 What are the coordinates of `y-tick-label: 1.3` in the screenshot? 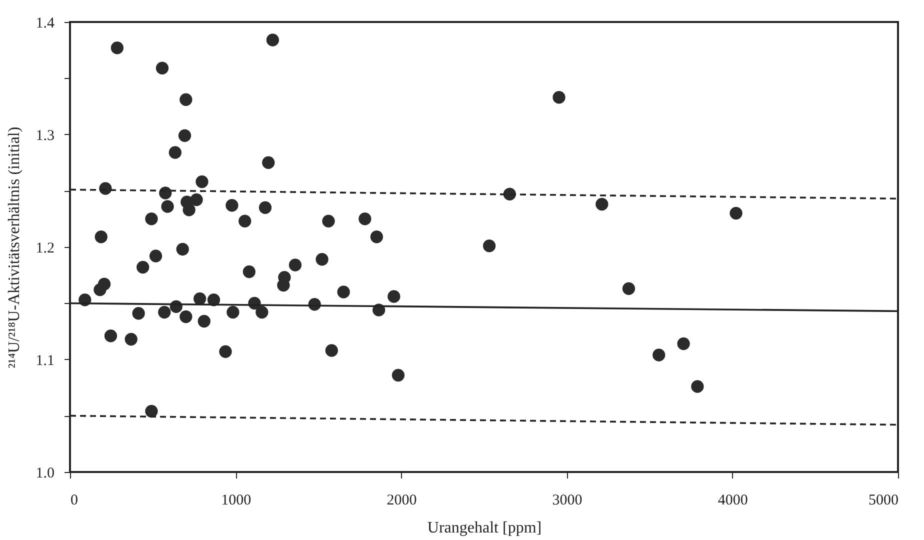 It's located at (45, 136).